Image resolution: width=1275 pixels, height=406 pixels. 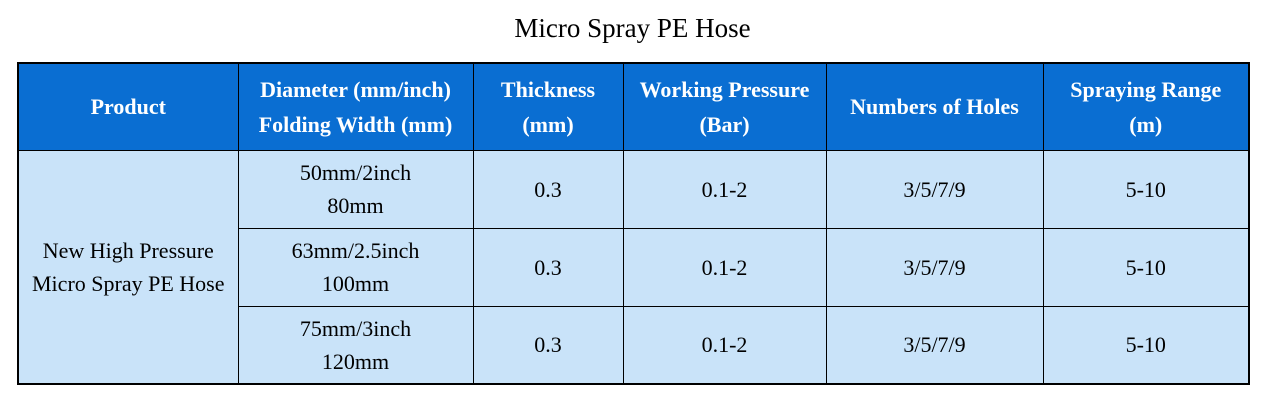 I want to click on cell-line: 50mm/2inch, so click(x=355, y=172).